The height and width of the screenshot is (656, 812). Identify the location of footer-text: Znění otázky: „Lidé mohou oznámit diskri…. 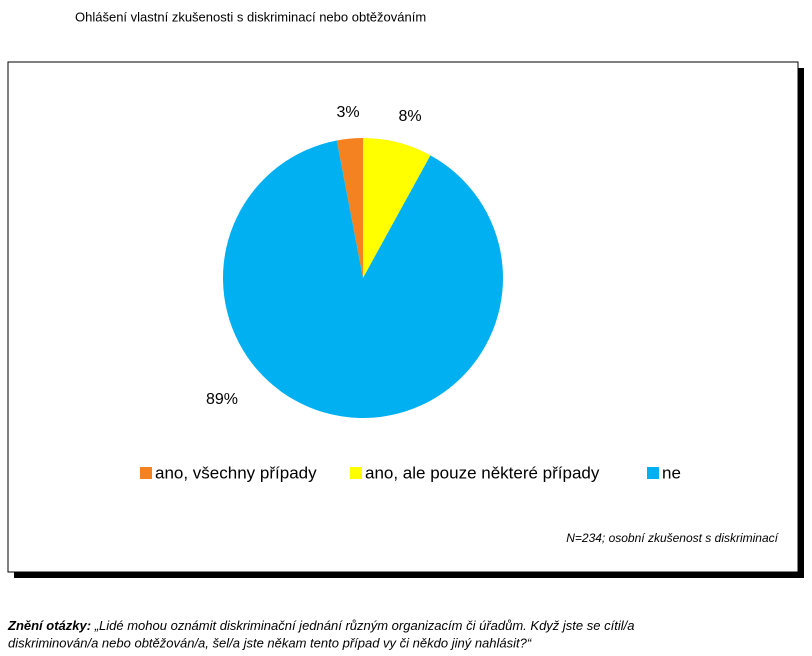
(320, 625).